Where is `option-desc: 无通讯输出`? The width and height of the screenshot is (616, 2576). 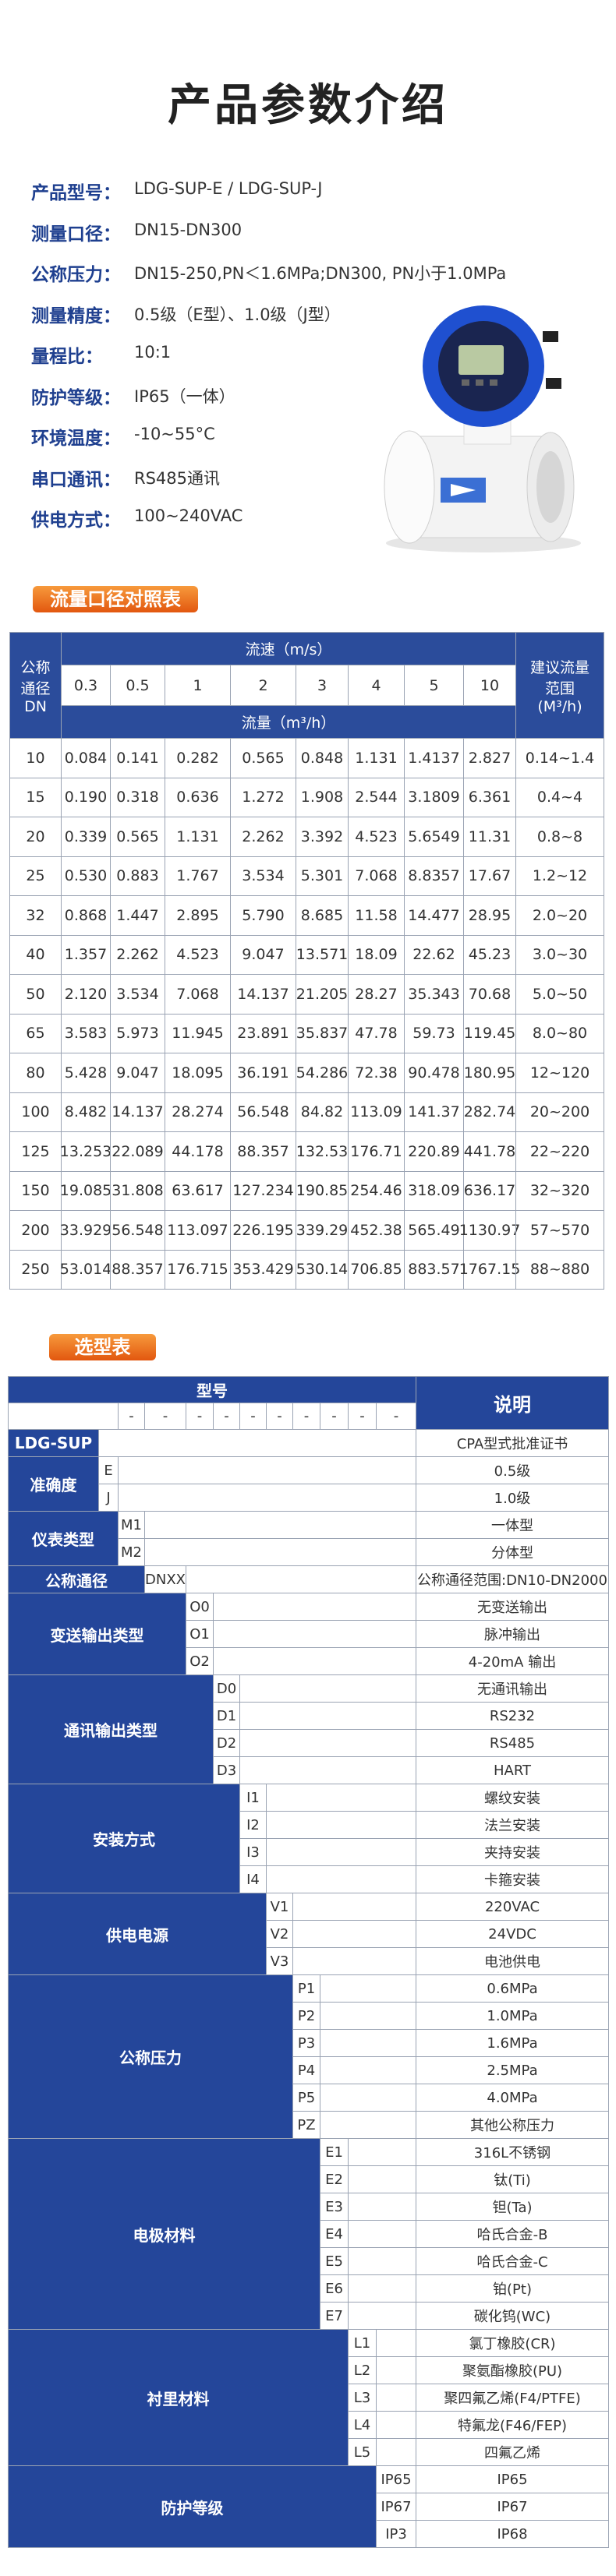 option-desc: 无通讯输出 is located at coordinates (513, 1688).